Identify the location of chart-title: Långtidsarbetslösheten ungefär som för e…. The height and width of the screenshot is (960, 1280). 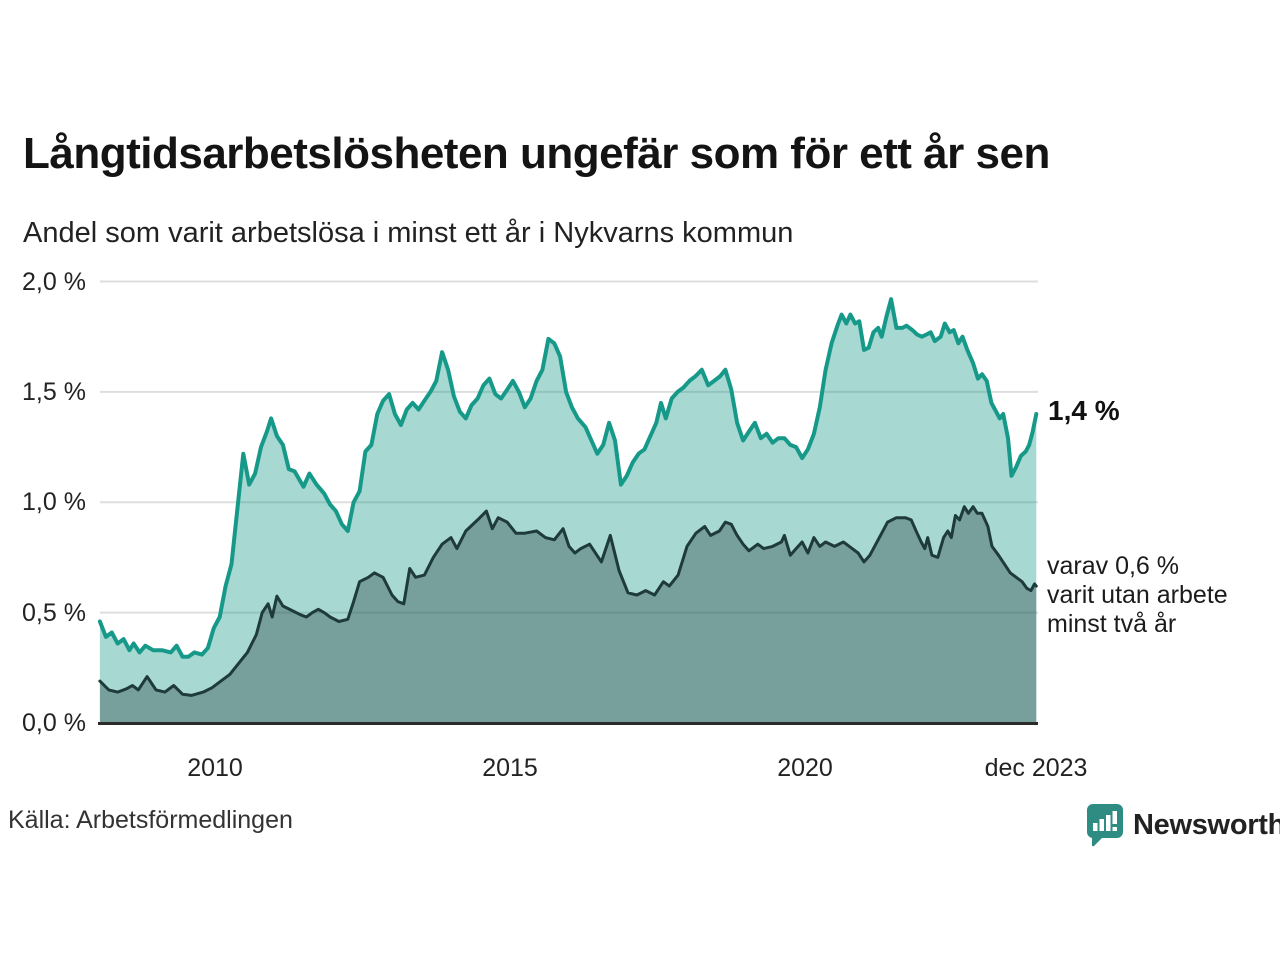
(536, 153).